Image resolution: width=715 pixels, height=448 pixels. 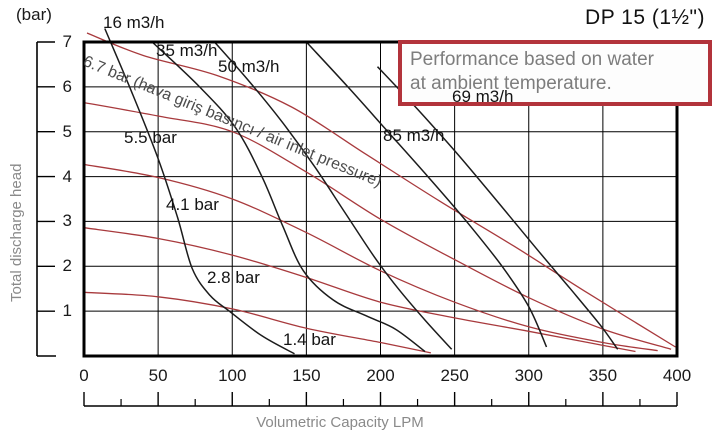 What do you see at coordinates (67, 176) in the screenshot?
I see `y-tick-label: 4` at bounding box center [67, 176].